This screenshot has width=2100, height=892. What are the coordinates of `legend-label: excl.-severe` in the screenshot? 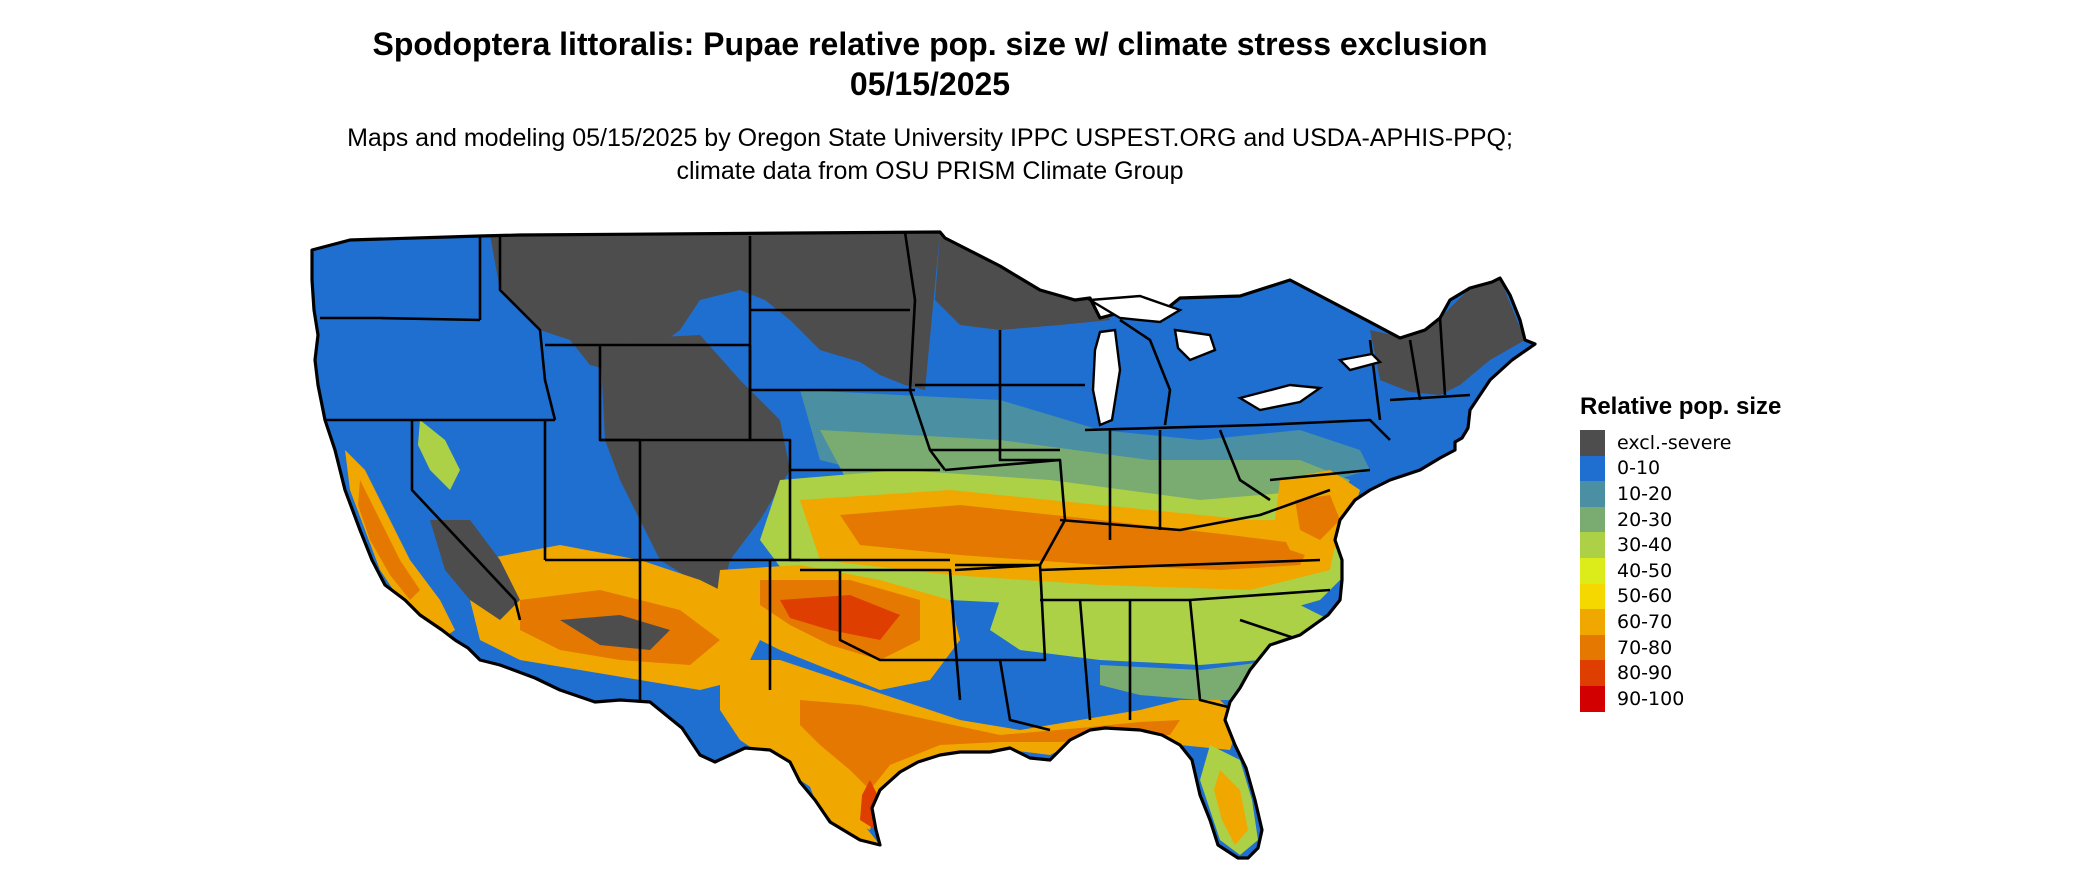 It's located at (1674, 442).